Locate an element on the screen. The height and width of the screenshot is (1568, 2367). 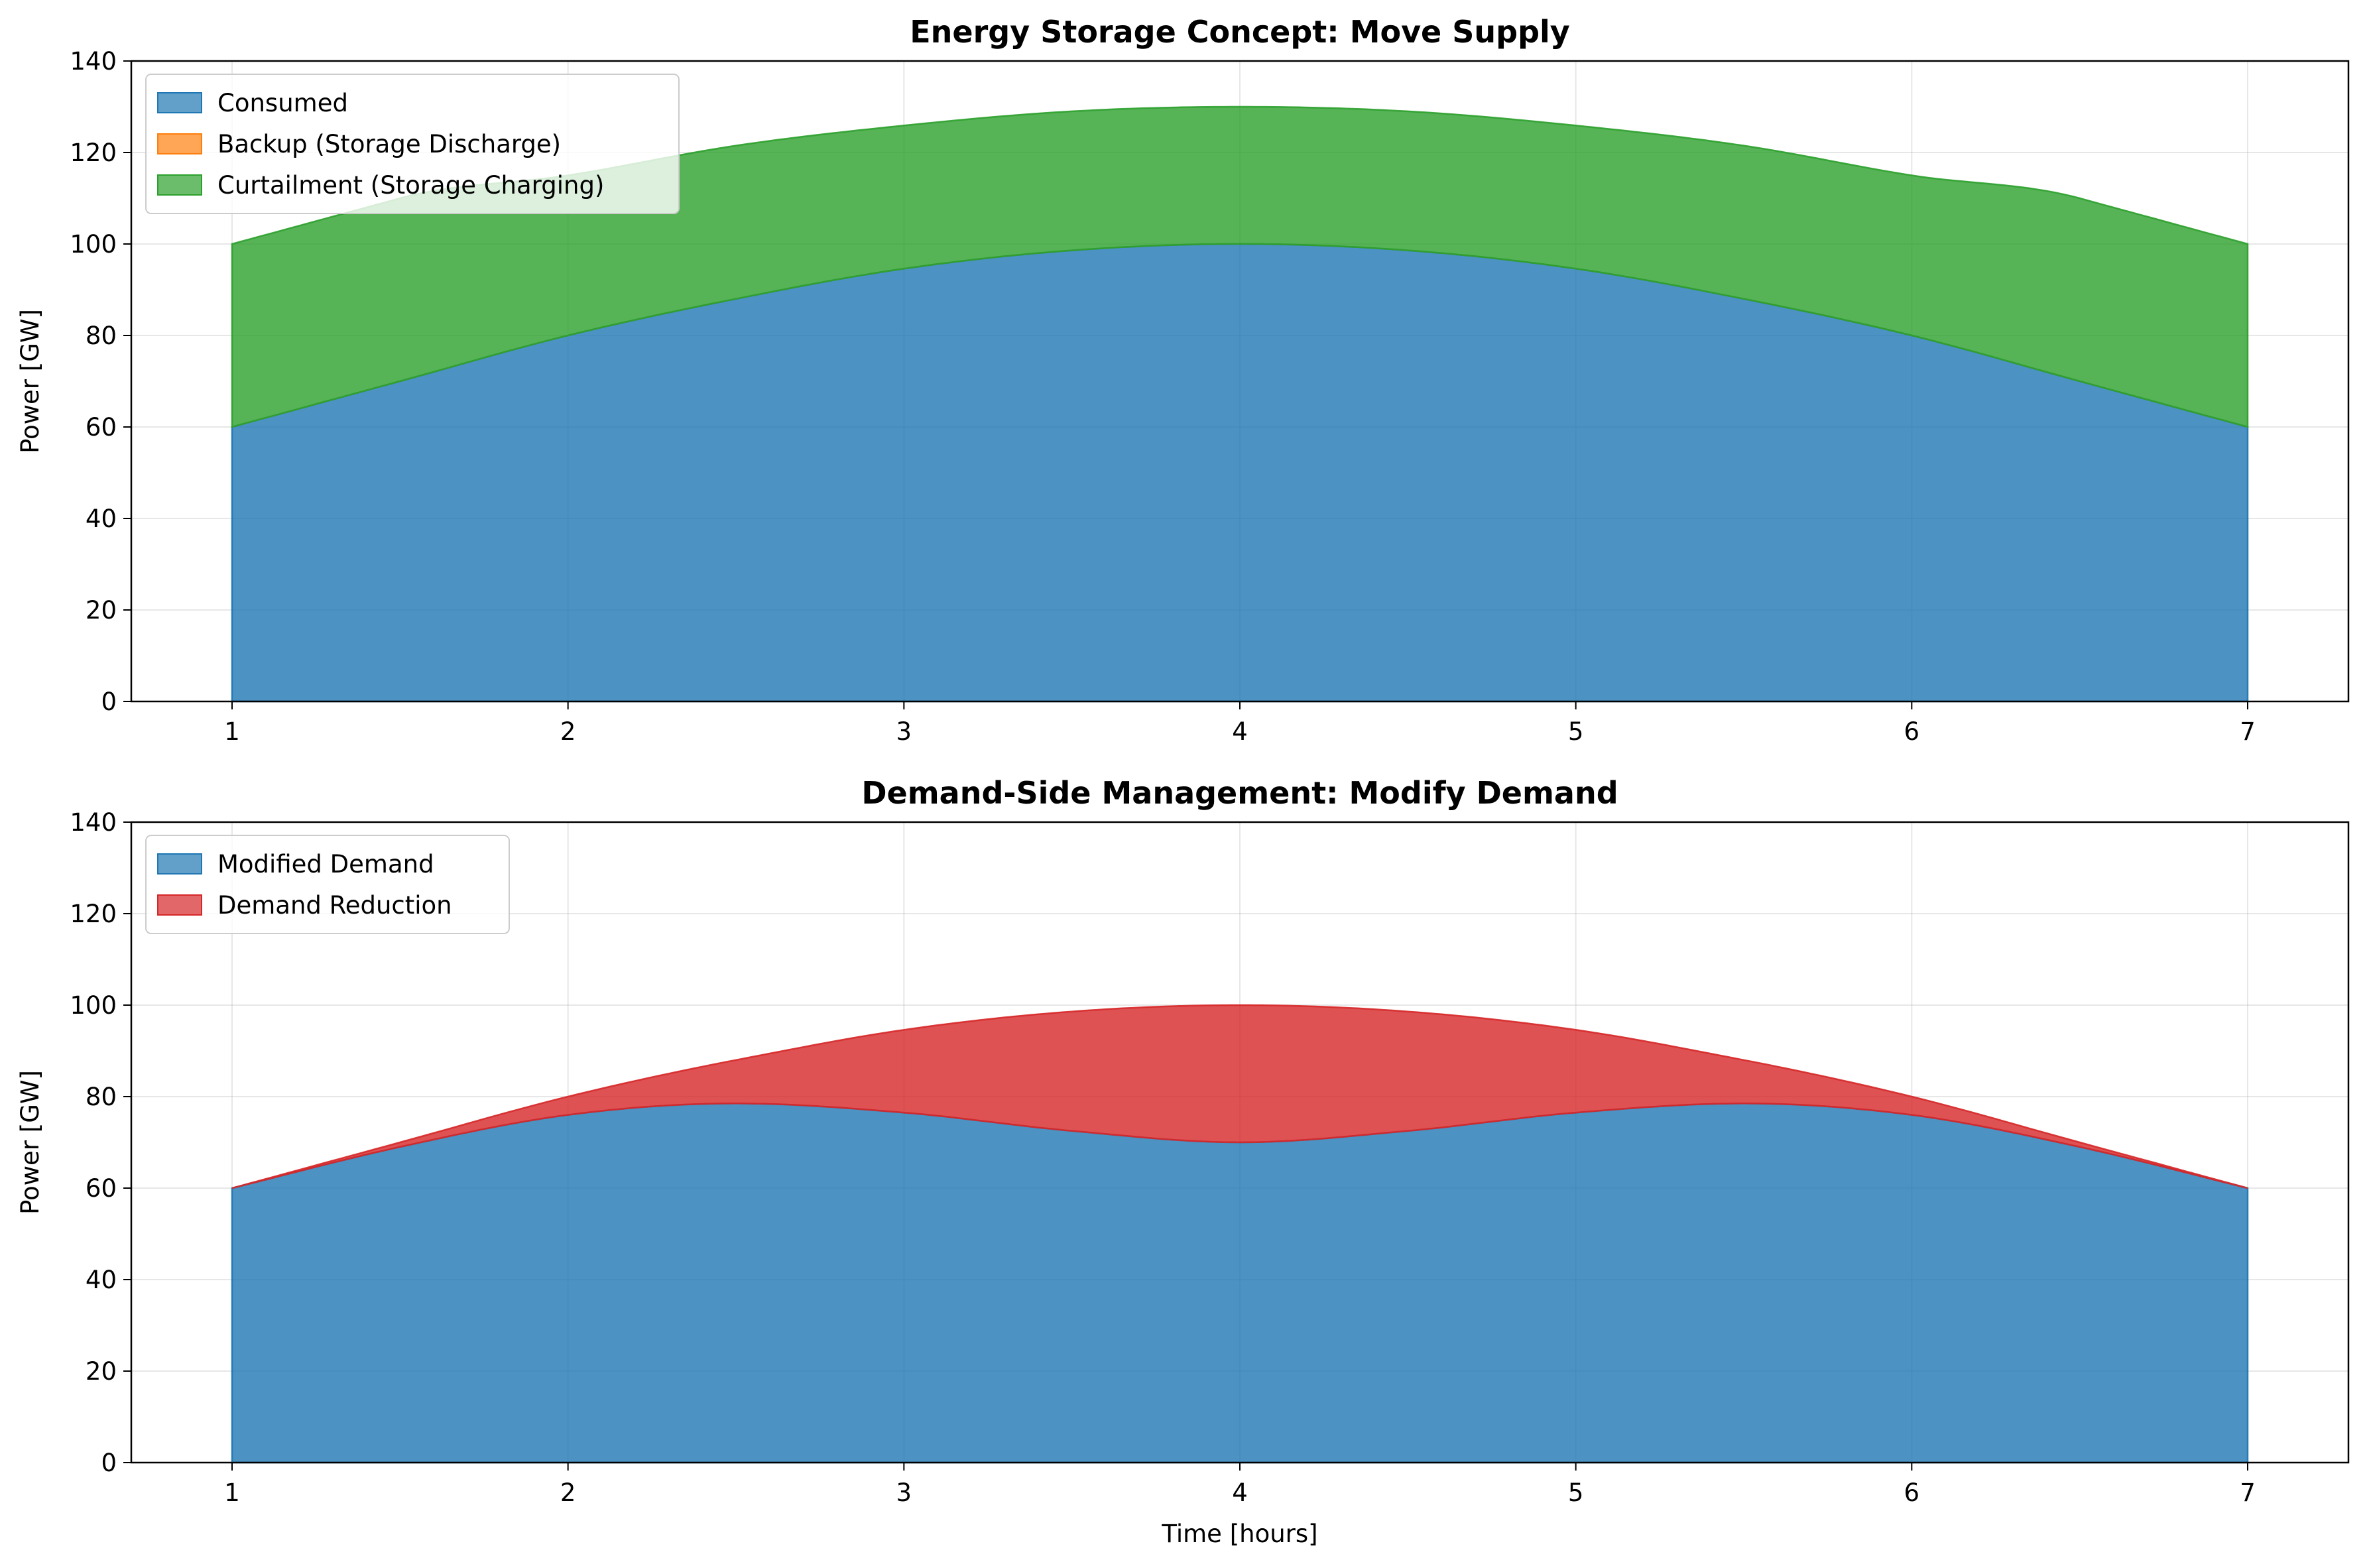
legend-label-demand-reduction: Demand Reduction is located at coordinates (334, 905).